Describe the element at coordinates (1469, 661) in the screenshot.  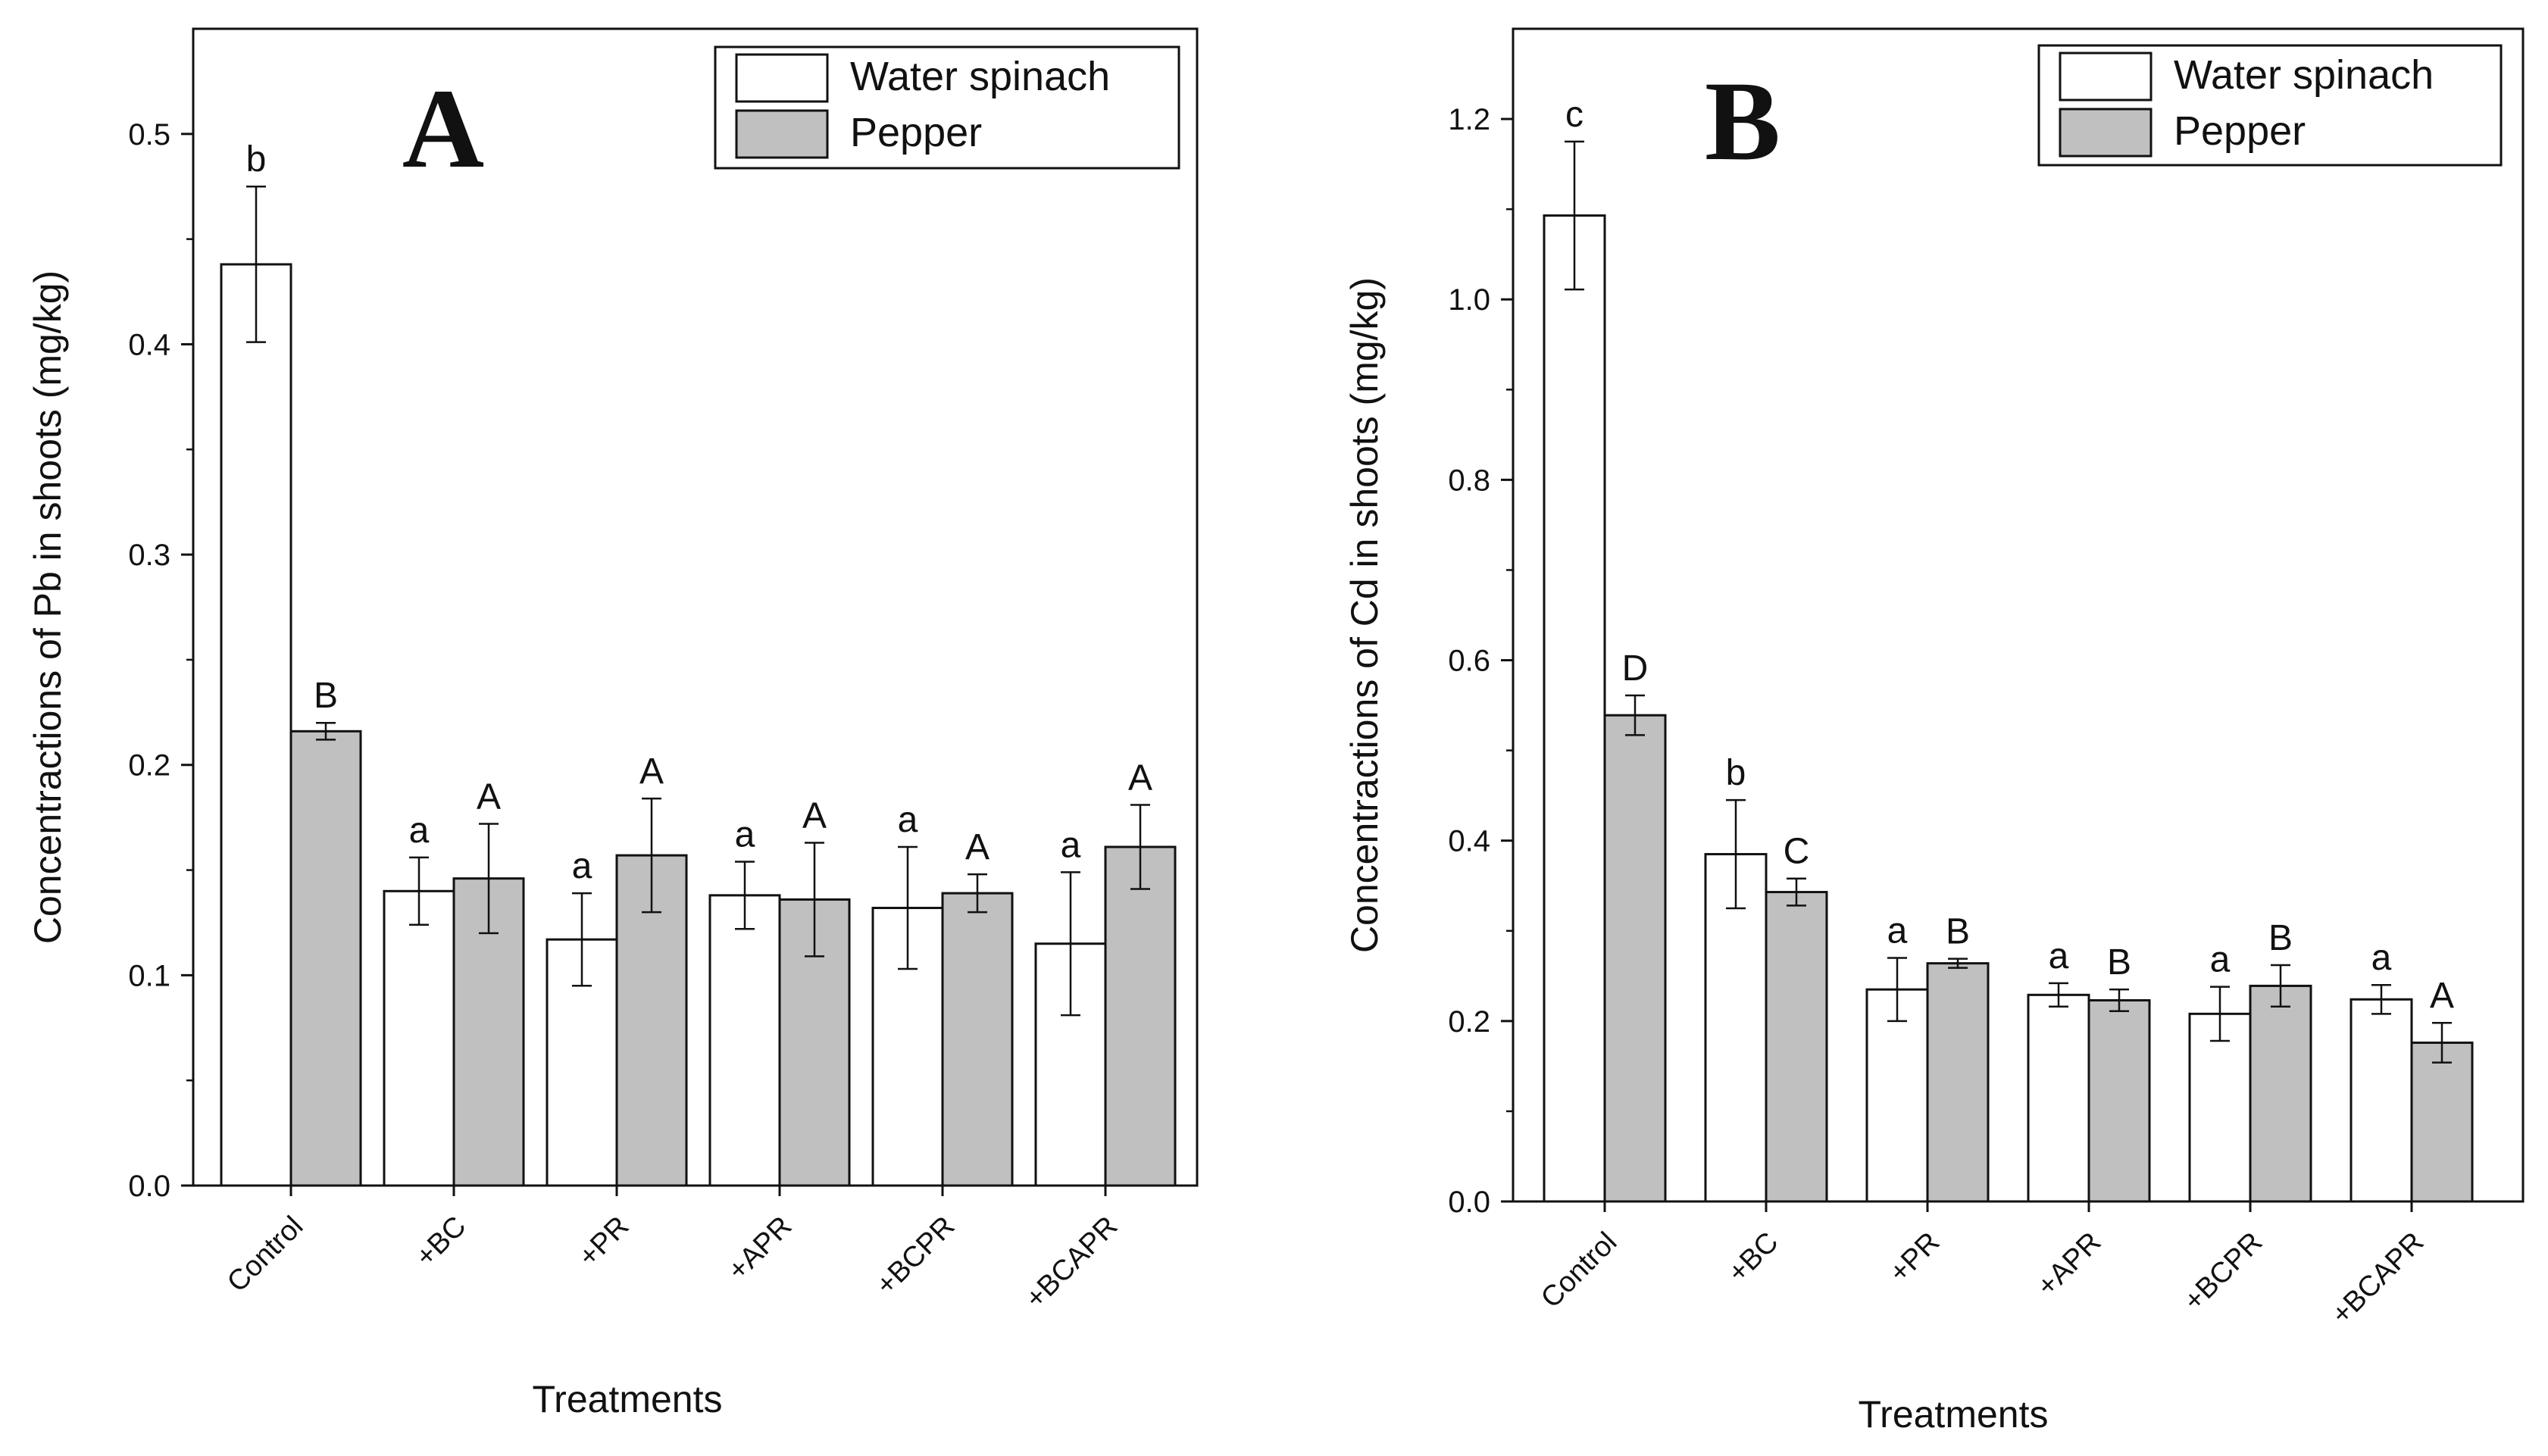
I see `y-tick-label: 0.6` at that location.